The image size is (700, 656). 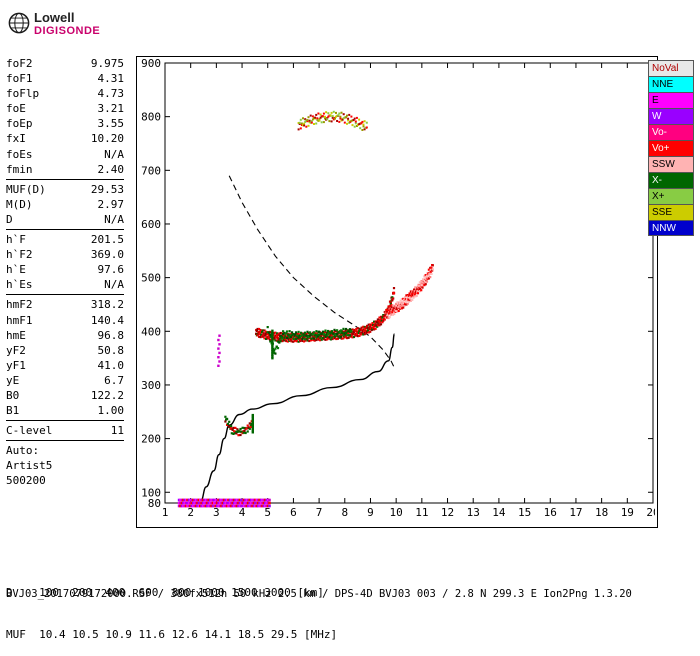 What do you see at coordinates (627, 512) in the screenshot?
I see `x-tick-label: 19` at bounding box center [627, 512].